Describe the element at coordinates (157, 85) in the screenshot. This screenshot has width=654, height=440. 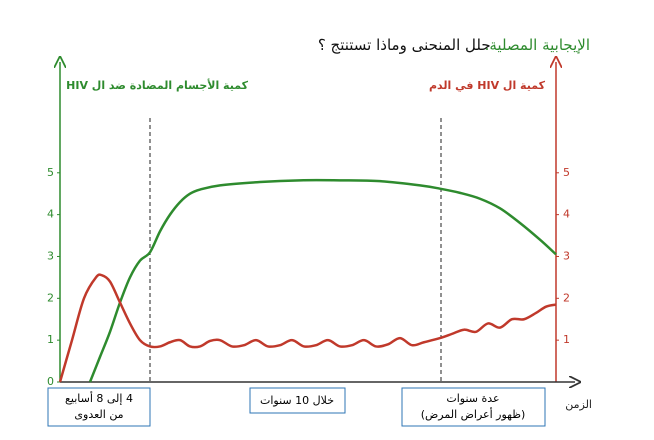
I see `y-axis-label: كمية الأجسام المضادة ضد ال HIV` at that location.